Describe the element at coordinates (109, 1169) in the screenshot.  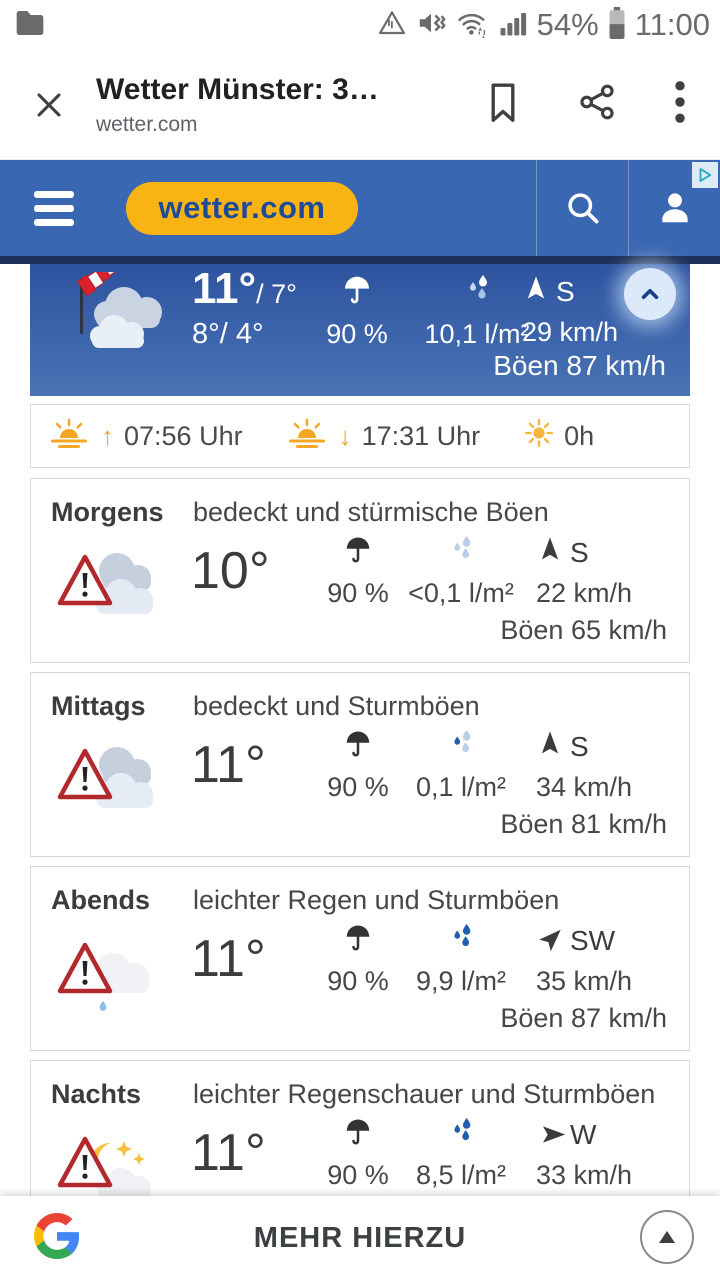
I see `warning-moon-cloud-icon` at that location.